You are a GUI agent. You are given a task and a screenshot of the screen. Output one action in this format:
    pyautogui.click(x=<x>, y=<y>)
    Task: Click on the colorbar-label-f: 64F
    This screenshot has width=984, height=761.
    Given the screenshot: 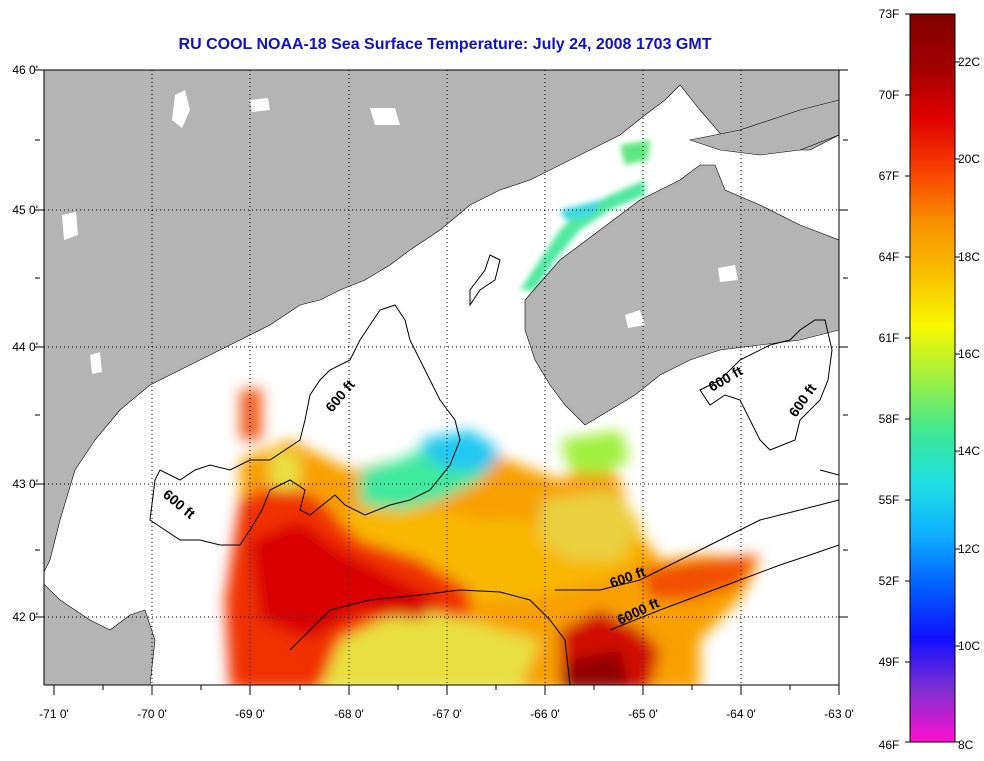 What is the action you would take?
    pyautogui.click(x=889, y=257)
    